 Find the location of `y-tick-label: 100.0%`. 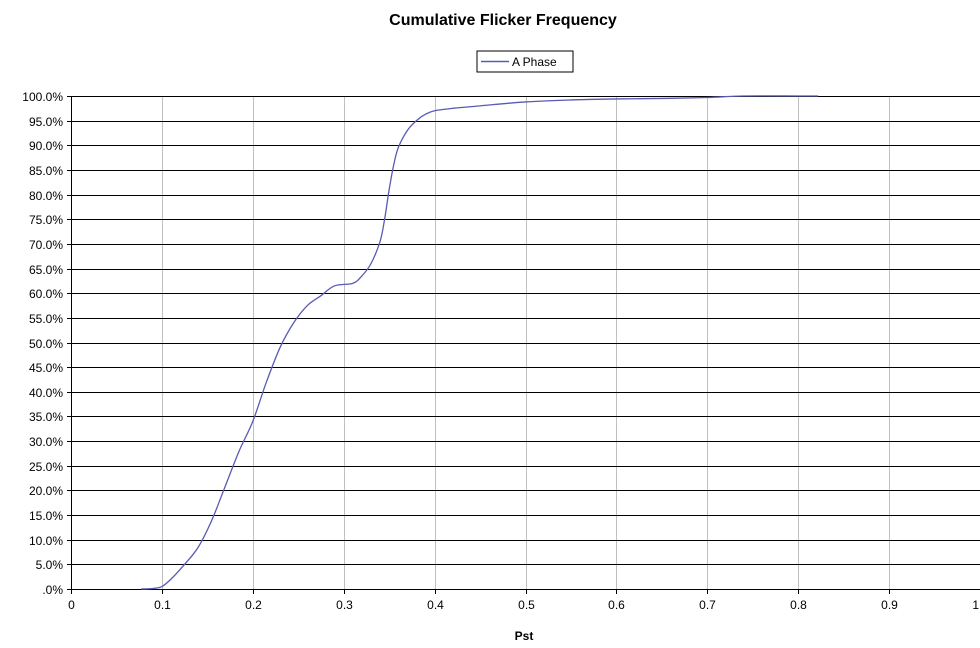

y-tick-label: 100.0% is located at coordinates (42, 97).